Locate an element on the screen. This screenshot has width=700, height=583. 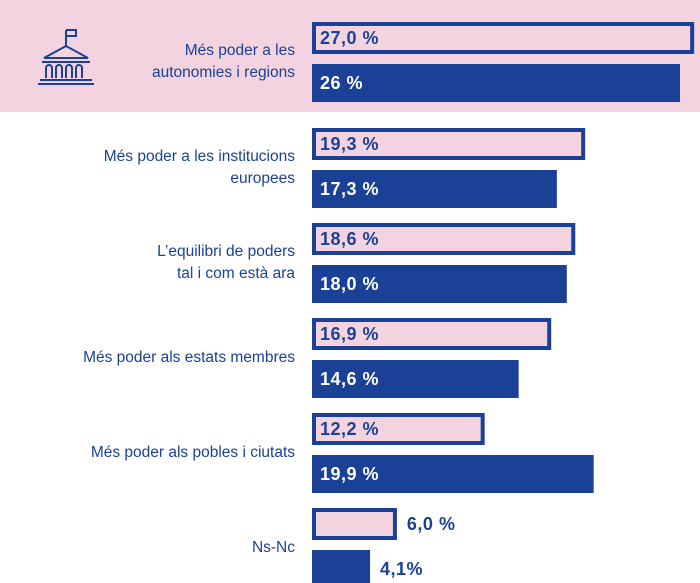
category-label: Més poder a les institucions europees is located at coordinates (199, 167).